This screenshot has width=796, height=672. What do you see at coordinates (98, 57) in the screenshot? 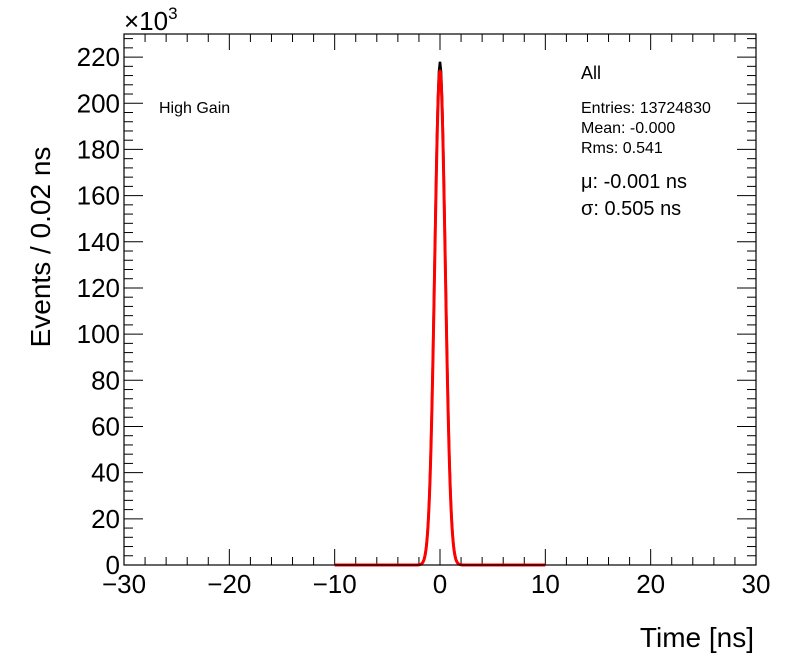
I see `y-tick-label: 220` at bounding box center [98, 57].